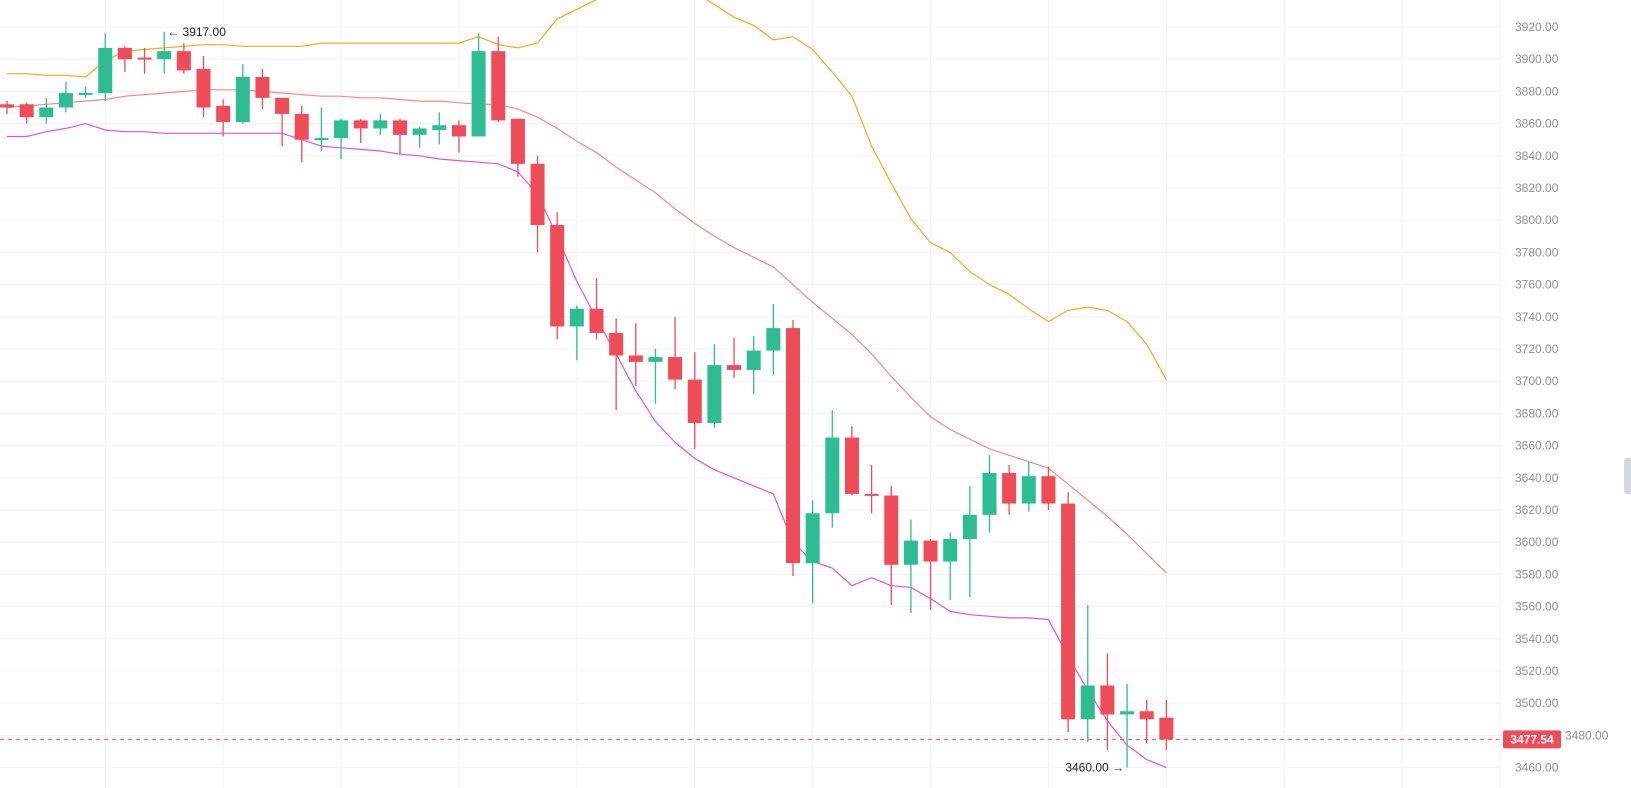 This screenshot has width=1631, height=788. I want to click on y-tick-label: 3920.00, so click(1537, 27).